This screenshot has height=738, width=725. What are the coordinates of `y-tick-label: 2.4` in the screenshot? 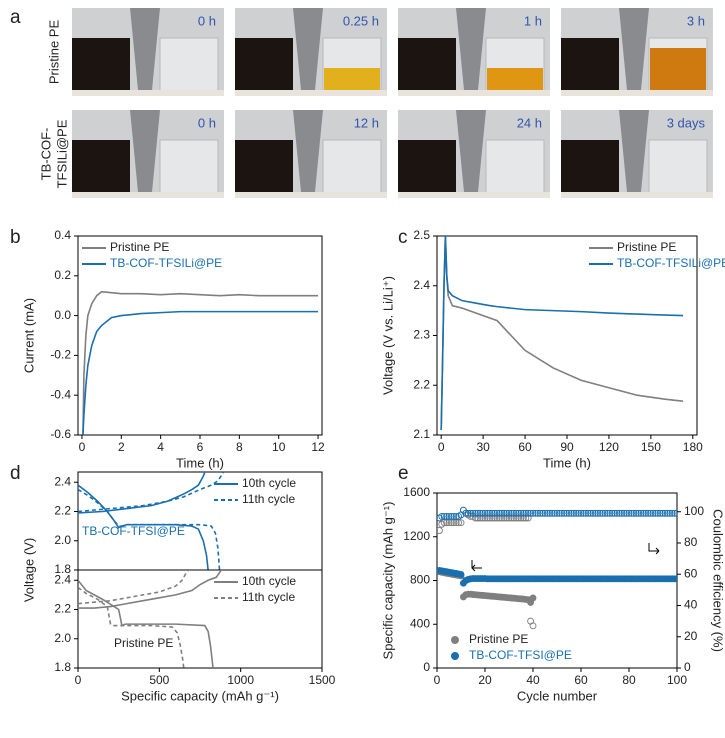 It's located at (62, 481).